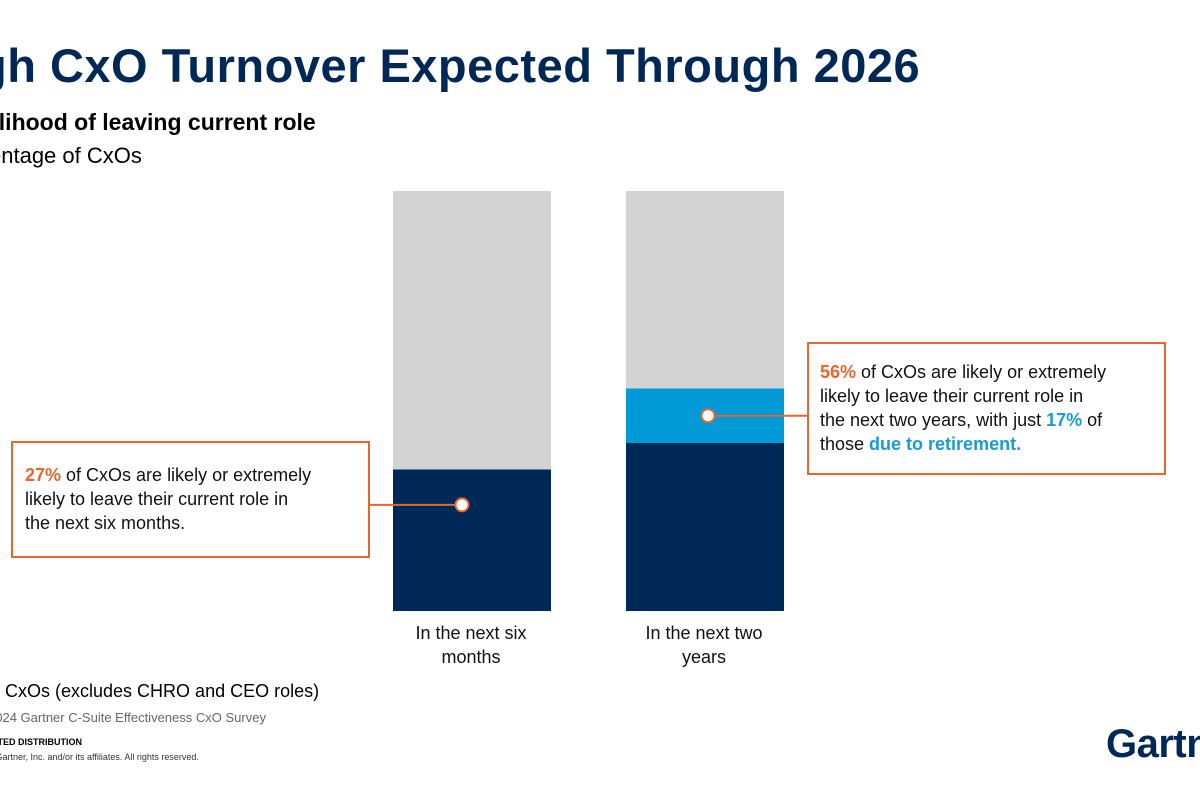 The height and width of the screenshot is (800, 1200). Describe the element at coordinates (186, 475) in the screenshot. I see `callout-left-line-1: of CxOs are likely or extremely` at that location.